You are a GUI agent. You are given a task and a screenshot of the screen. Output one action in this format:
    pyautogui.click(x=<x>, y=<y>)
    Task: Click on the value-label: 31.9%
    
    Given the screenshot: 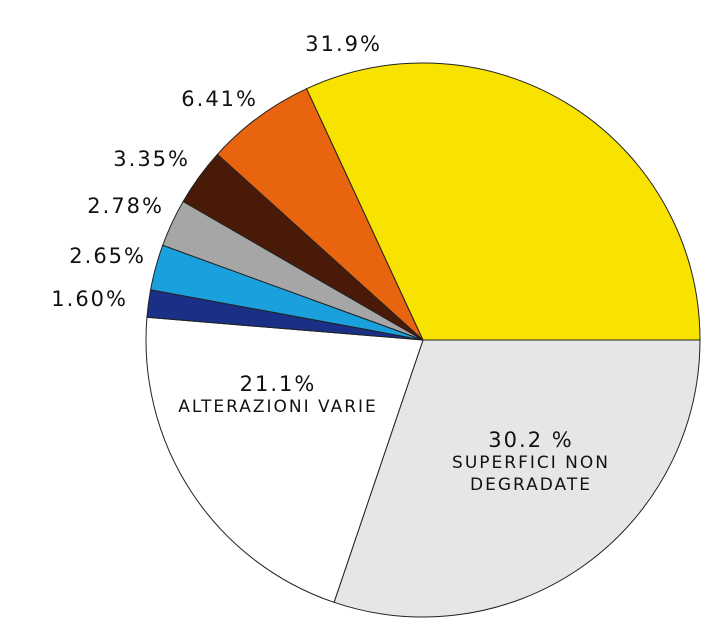 What is the action you would take?
    pyautogui.click(x=343, y=44)
    